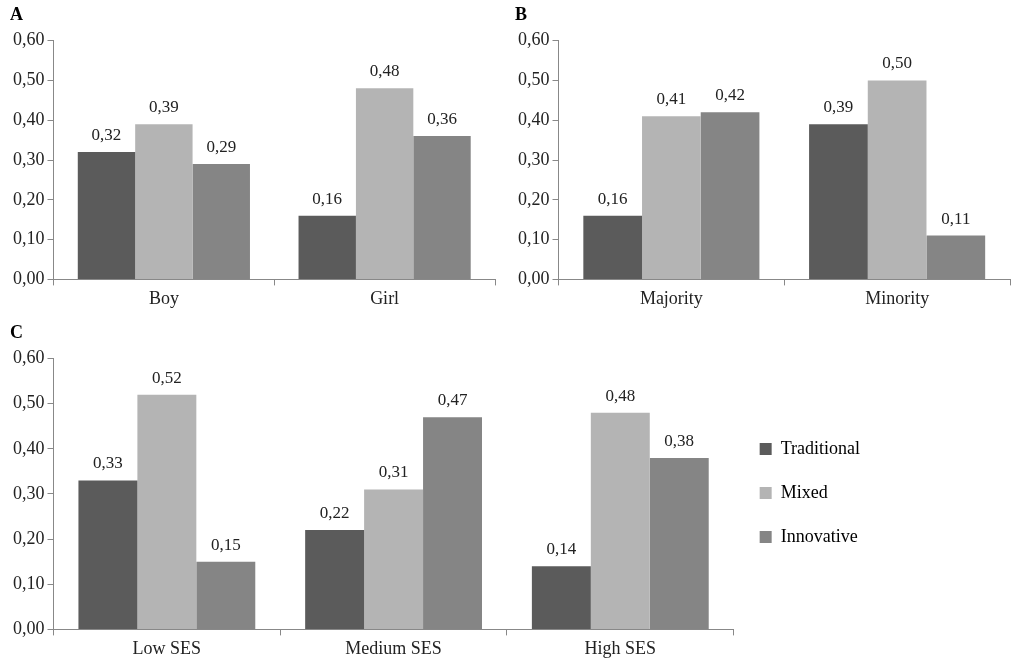  Describe the element at coordinates (620, 647) in the screenshot. I see `x-tick-label: High SES` at that location.